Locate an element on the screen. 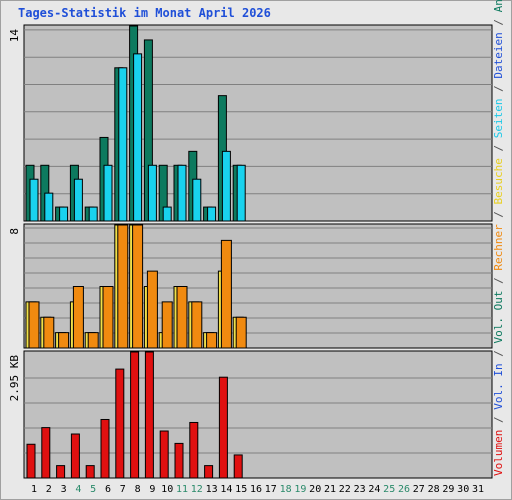 This screenshot has width=512, height=500. x-tick-day-17: 17 is located at coordinates (271, 489).